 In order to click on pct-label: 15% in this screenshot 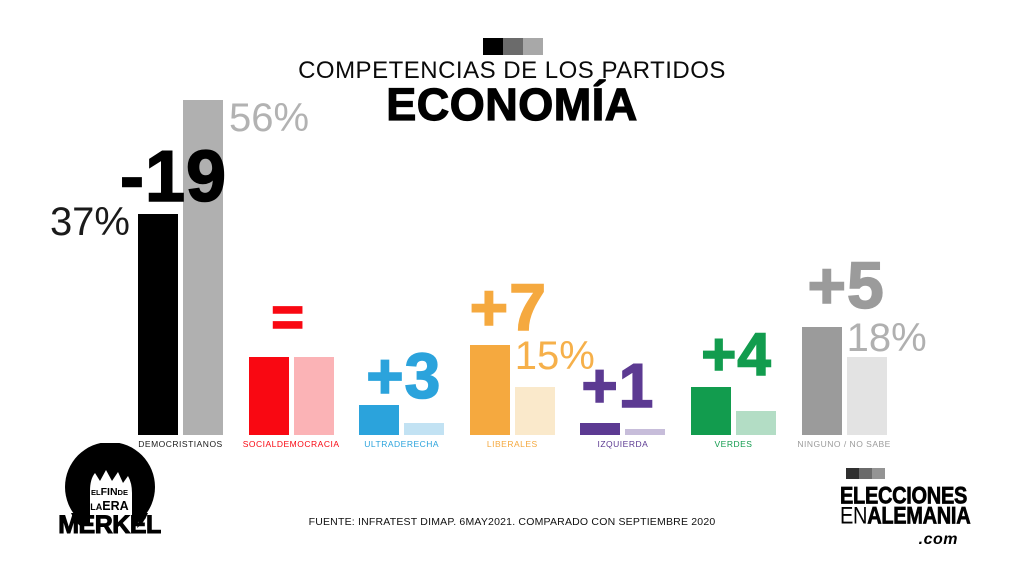, I will do `click(554, 355)`.